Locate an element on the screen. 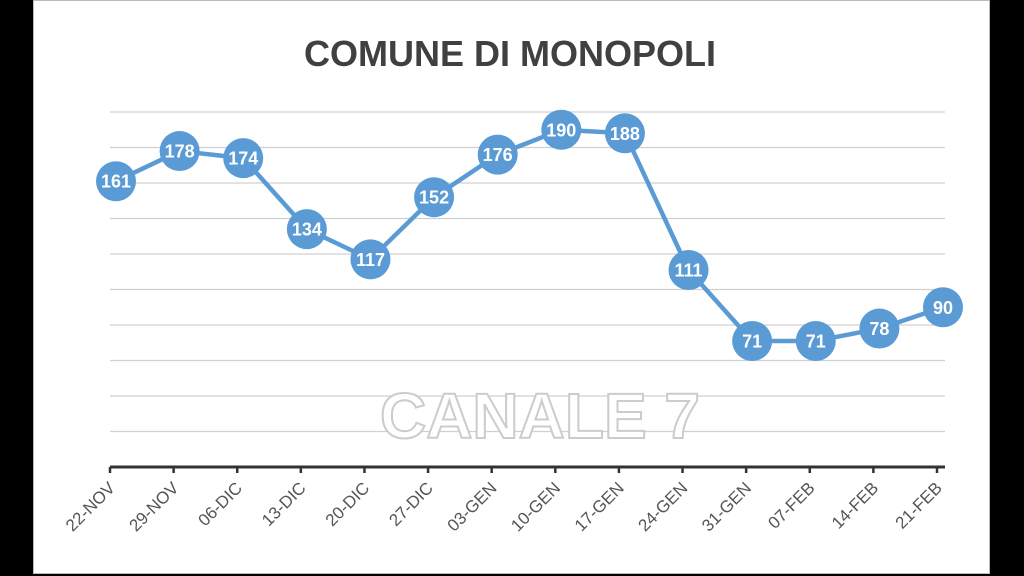 The image size is (1024, 576). data-label: 111 is located at coordinates (689, 270).